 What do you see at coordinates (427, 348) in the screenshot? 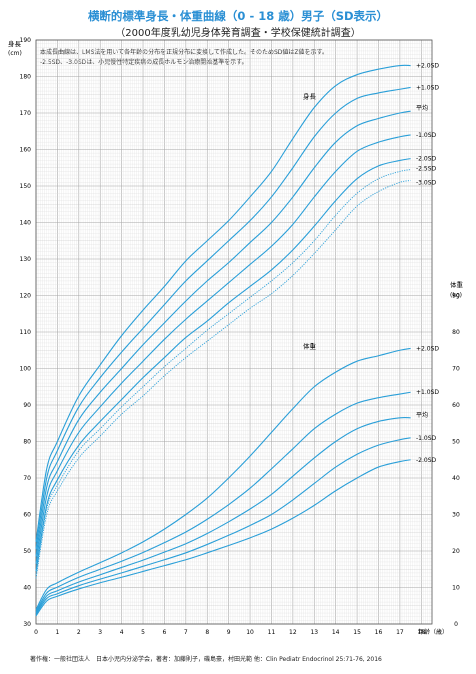
I see `weight-label-+2.0SD: +2.0SD` at bounding box center [427, 348].